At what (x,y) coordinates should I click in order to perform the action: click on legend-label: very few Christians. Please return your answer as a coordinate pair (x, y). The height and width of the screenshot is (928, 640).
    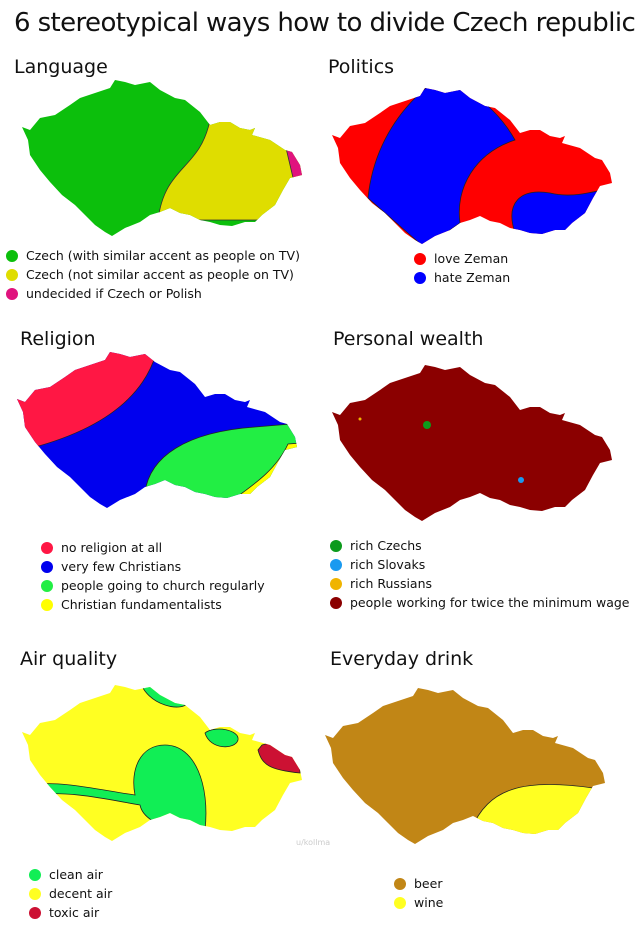
    Looking at the image, I should click on (121, 566).